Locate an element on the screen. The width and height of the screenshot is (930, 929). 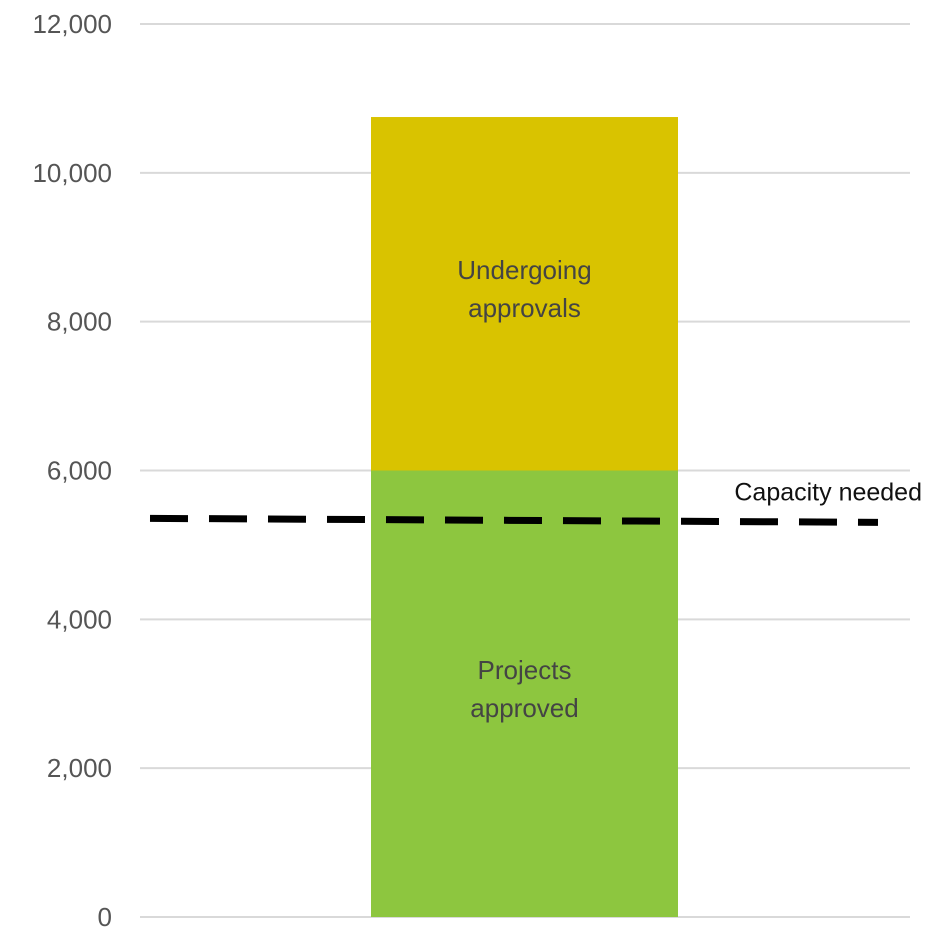
y-axis-tick-labels: 0 2,000 4,000 6,000 8,000 10,000 12,000 is located at coordinates (72, 469).